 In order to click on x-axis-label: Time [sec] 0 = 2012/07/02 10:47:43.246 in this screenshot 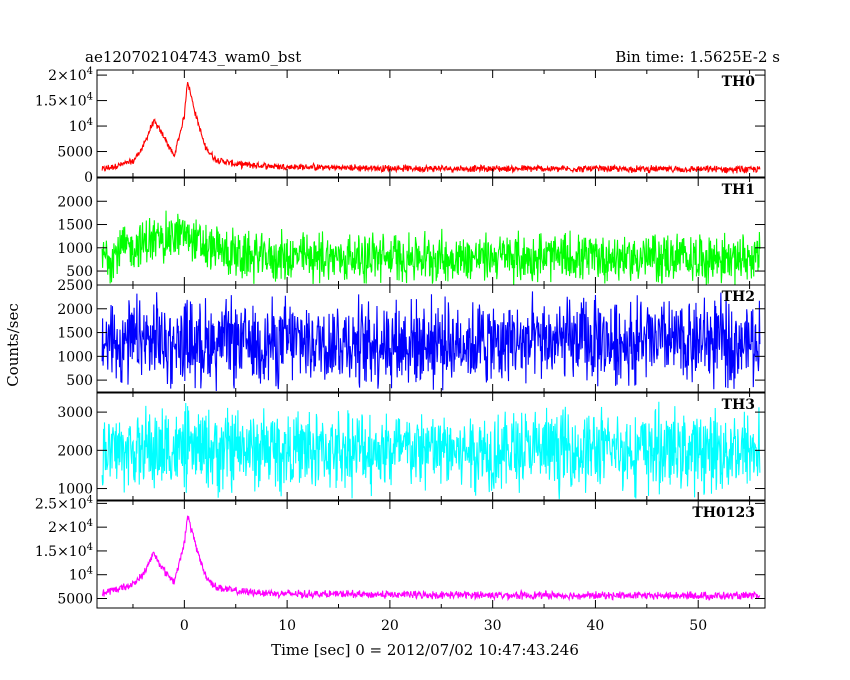, I will do `click(425, 650)`.